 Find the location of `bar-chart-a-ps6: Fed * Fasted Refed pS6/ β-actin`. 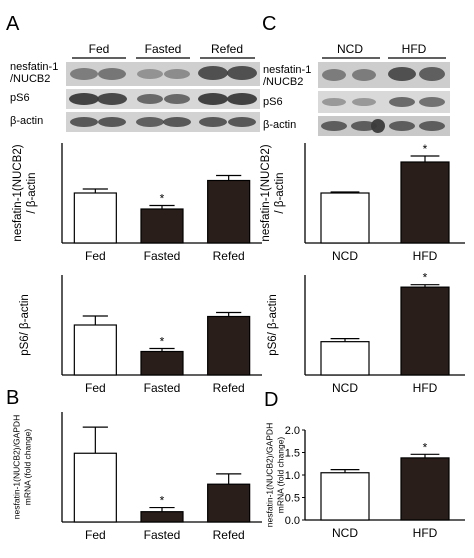

bar-chart-a-ps6: Fed * Fasted Refed pS6/ β-actin is located at coordinates (140, 335).